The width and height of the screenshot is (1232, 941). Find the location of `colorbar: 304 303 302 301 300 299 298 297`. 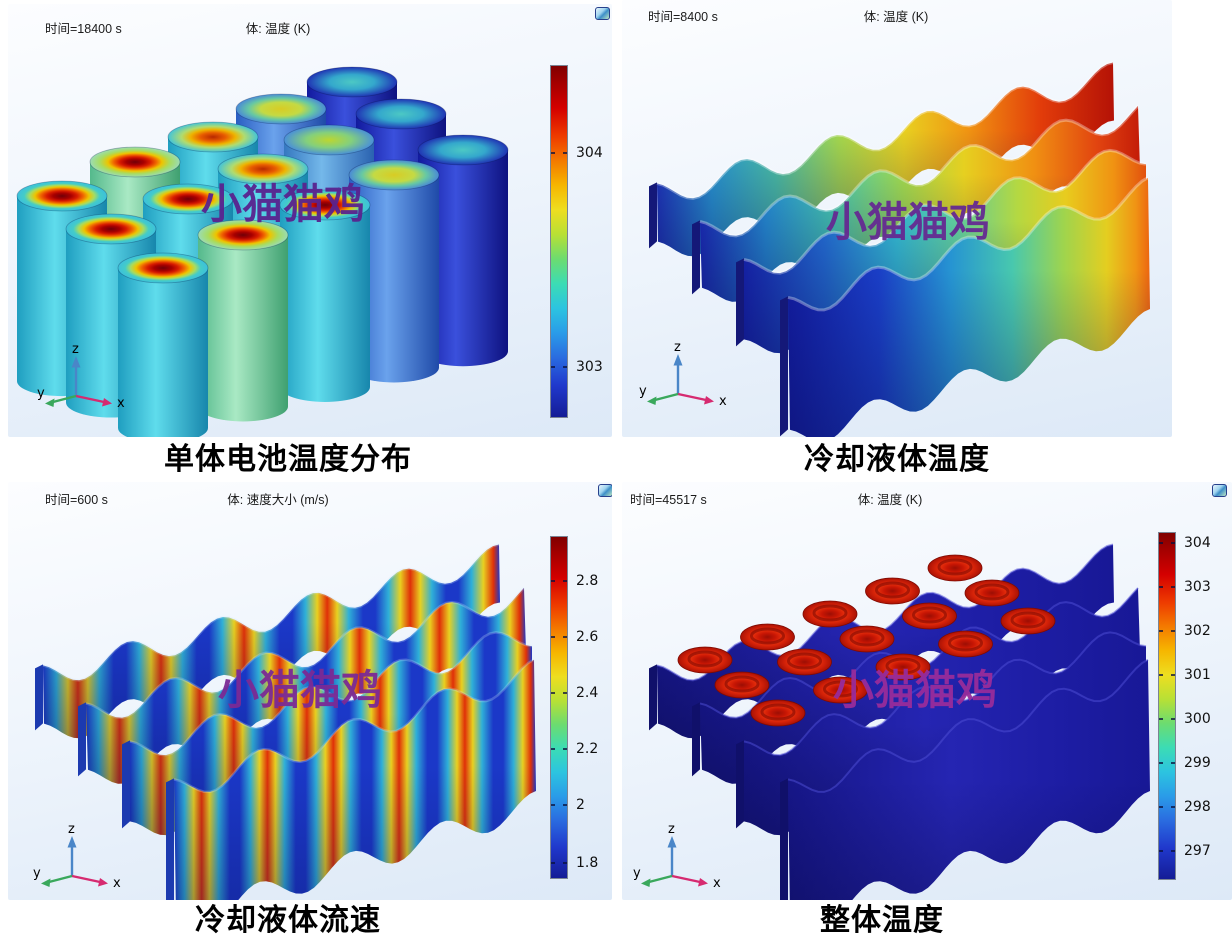

colorbar: 304 303 302 301 300 299 298 297 is located at coordinates (1195, 706).